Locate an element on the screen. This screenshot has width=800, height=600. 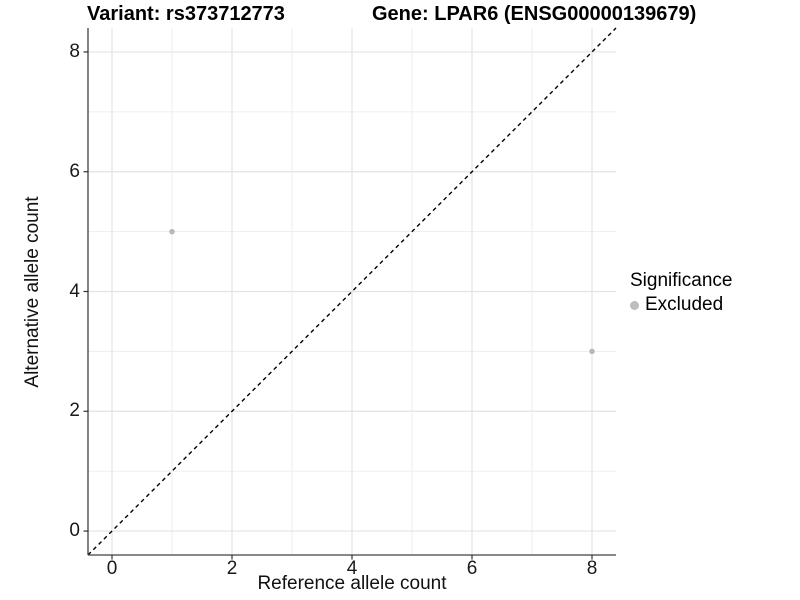
y-tick-label: 4 is located at coordinates (74, 291).